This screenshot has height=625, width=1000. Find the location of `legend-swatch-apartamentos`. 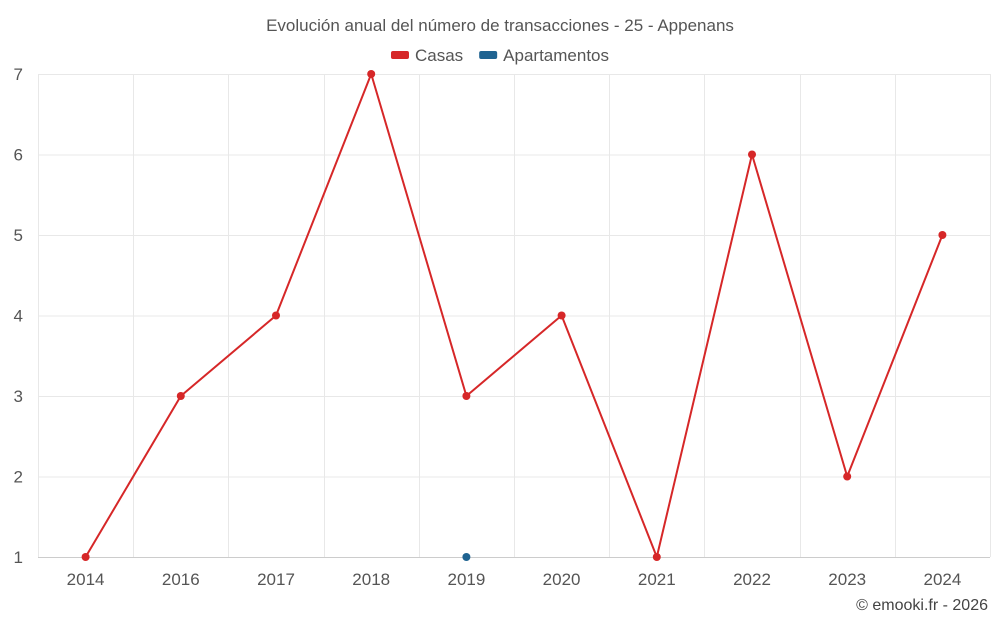

legend-swatch-apartamentos is located at coordinates (488, 55).